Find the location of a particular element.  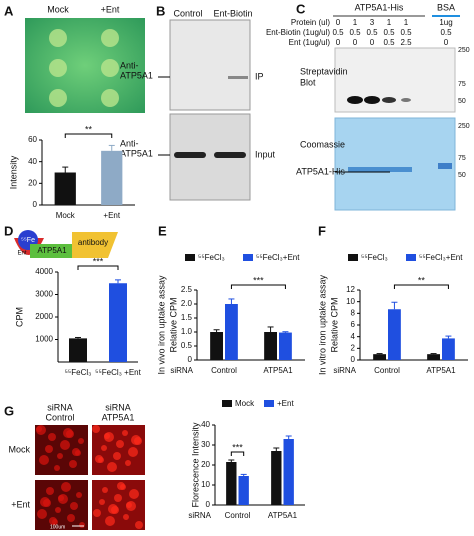

y-tick-label: 4000 is located at coordinates (44, 271).